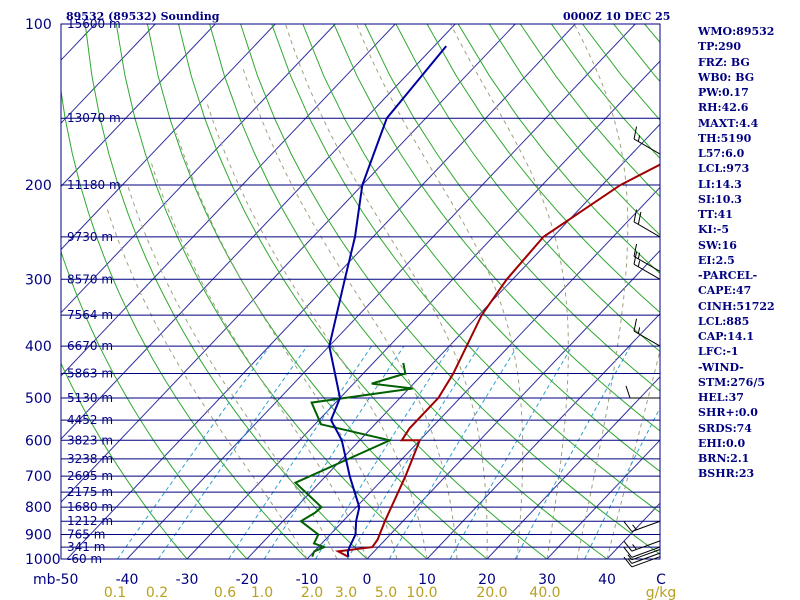  What do you see at coordinates (720, 184) in the screenshot?
I see `index-item: LI:14.3` at bounding box center [720, 184].